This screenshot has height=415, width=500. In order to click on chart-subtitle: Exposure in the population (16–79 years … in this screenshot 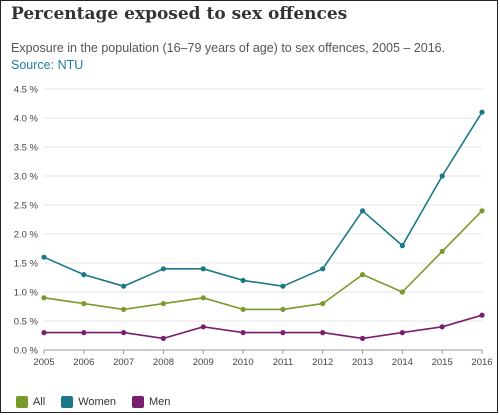, I will do `click(250, 57)`.